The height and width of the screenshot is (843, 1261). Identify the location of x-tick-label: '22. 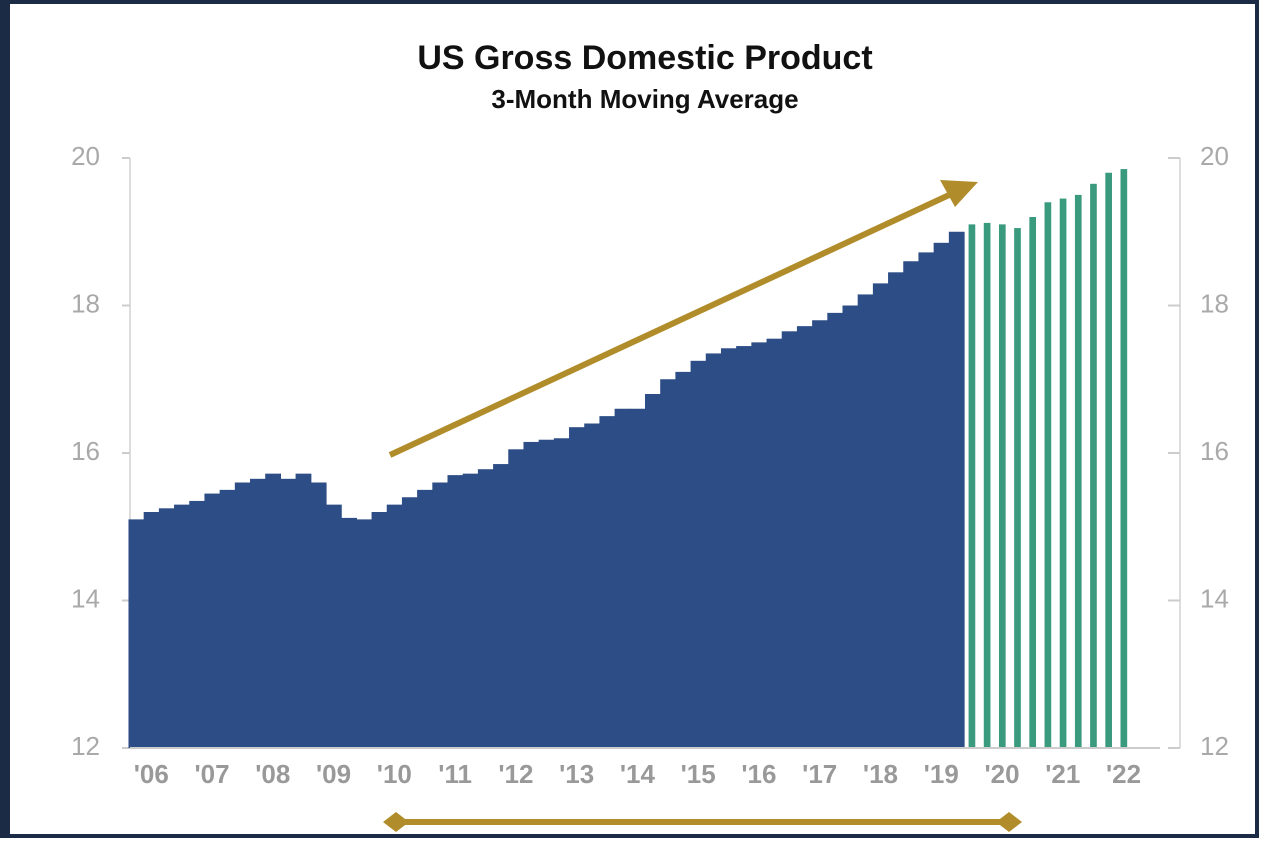
(1123, 774).